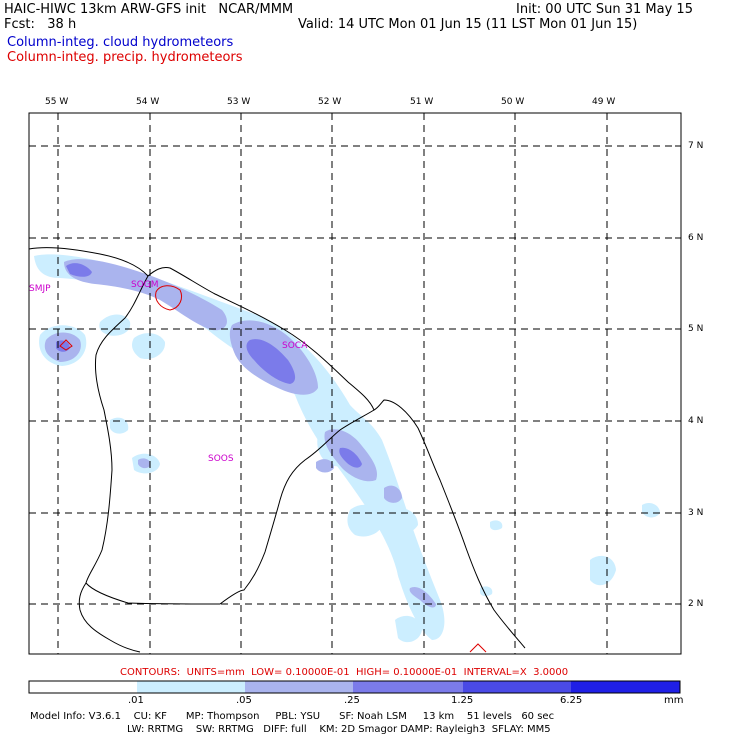 The height and width of the screenshot is (740, 740). What do you see at coordinates (696, 238) in the screenshot?
I see `lat-label: 6 N` at bounding box center [696, 238].